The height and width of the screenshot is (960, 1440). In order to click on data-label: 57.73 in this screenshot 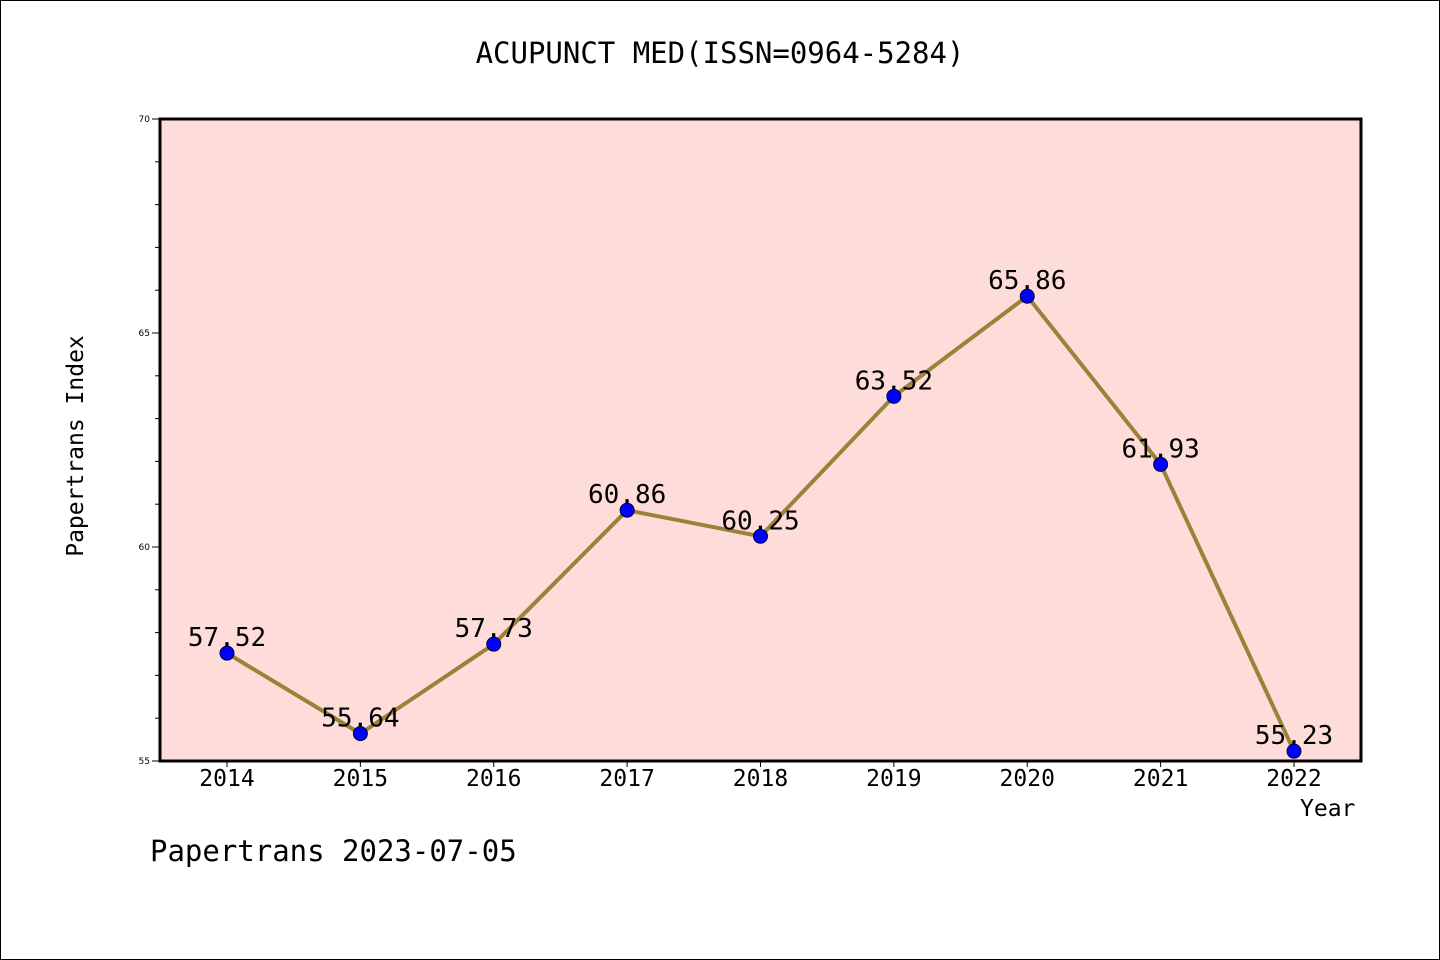, I will do `click(494, 629)`.